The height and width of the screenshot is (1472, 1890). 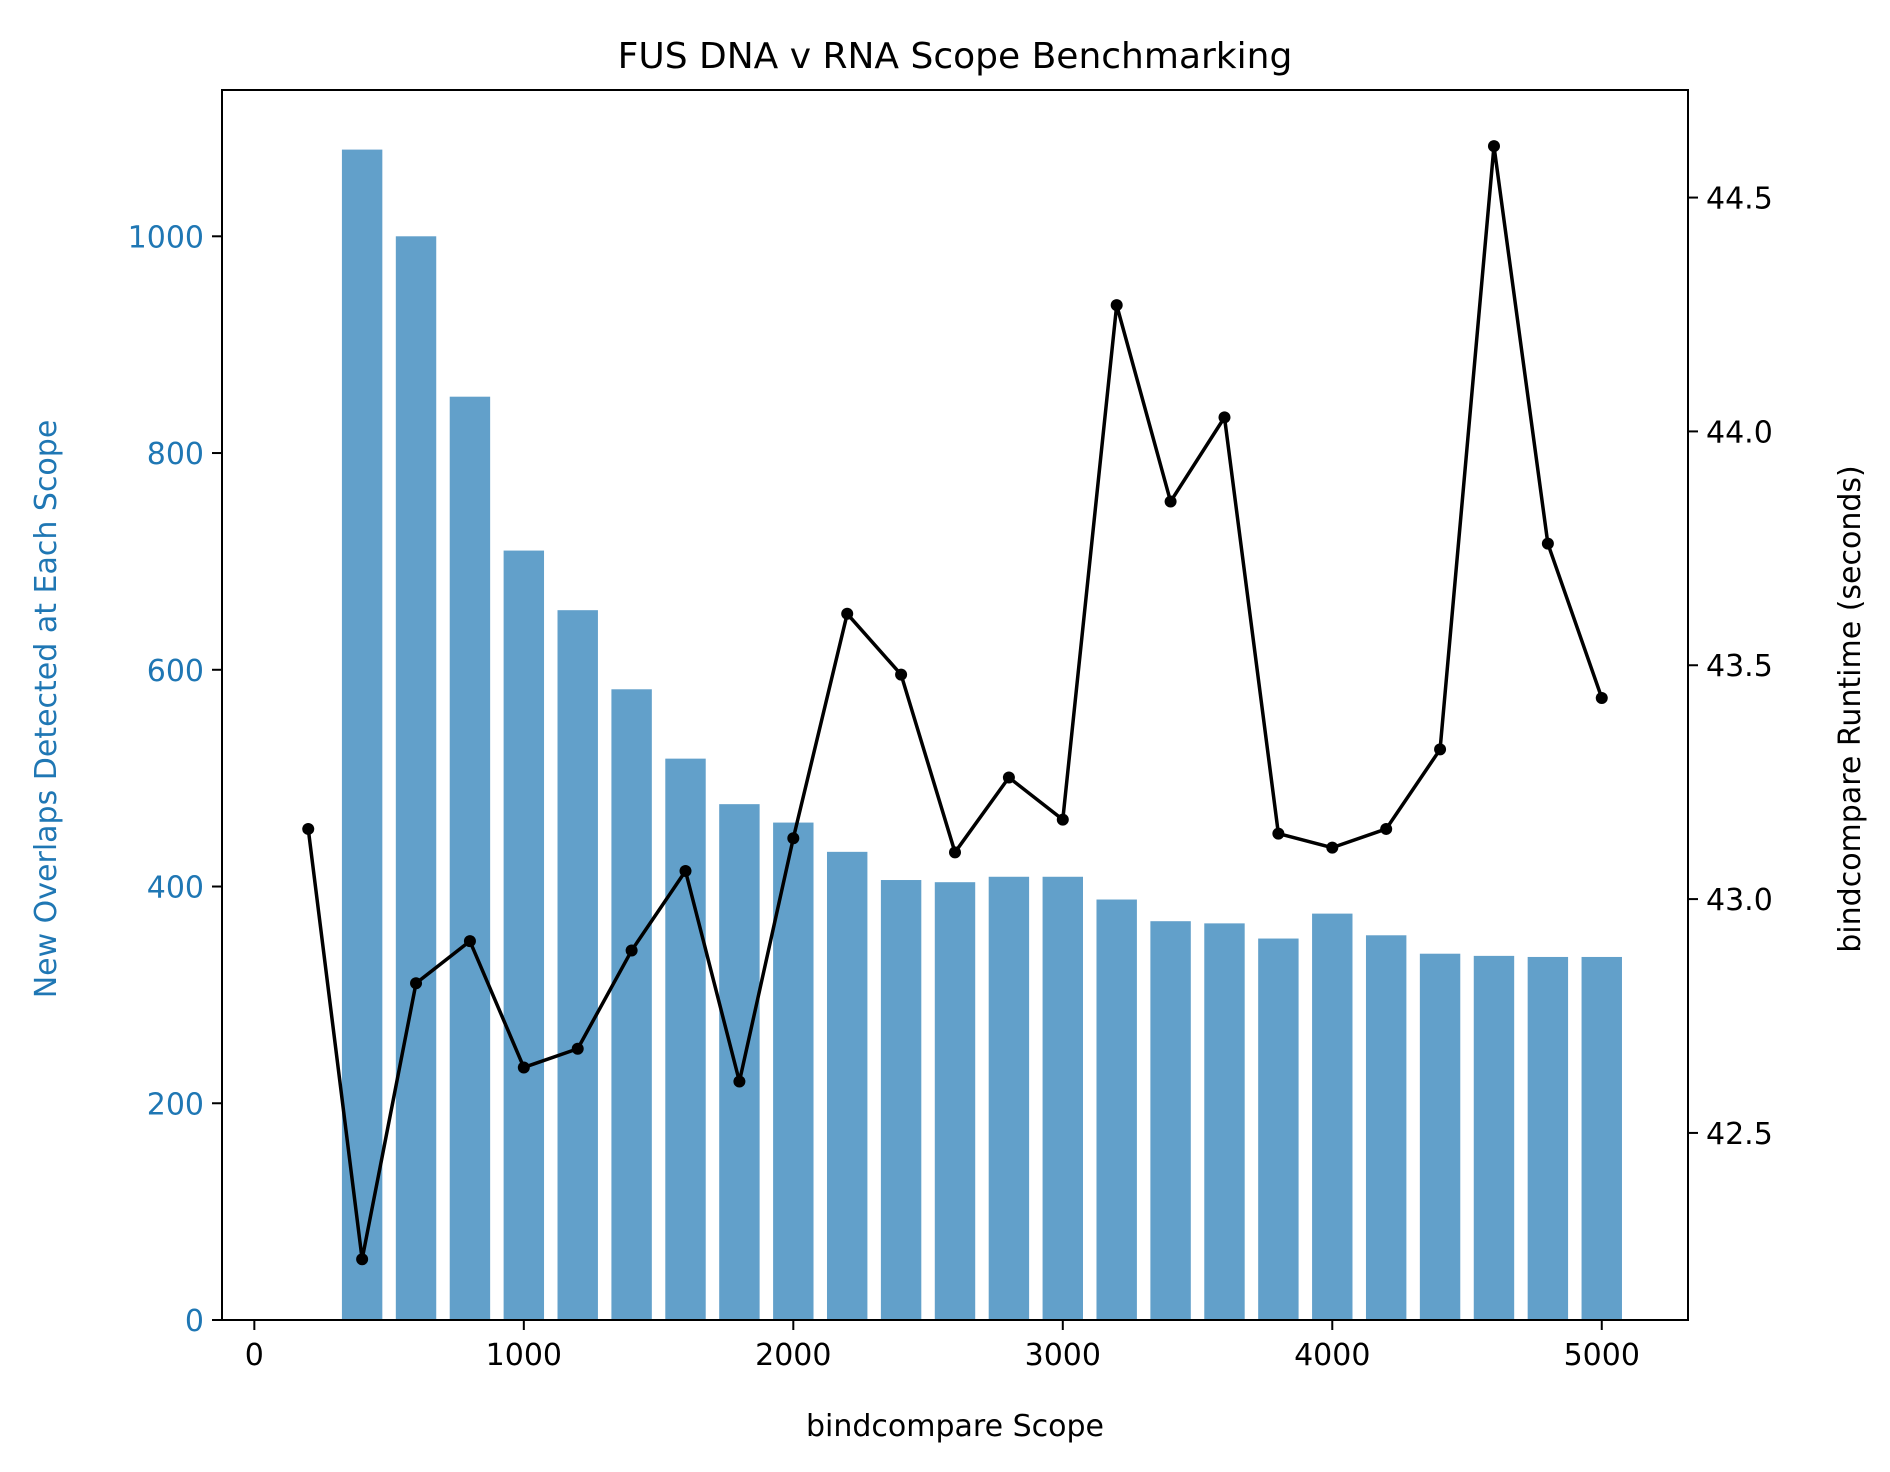 What do you see at coordinates (175, 671) in the screenshot?
I see `left-y-tick-label: 600` at bounding box center [175, 671].